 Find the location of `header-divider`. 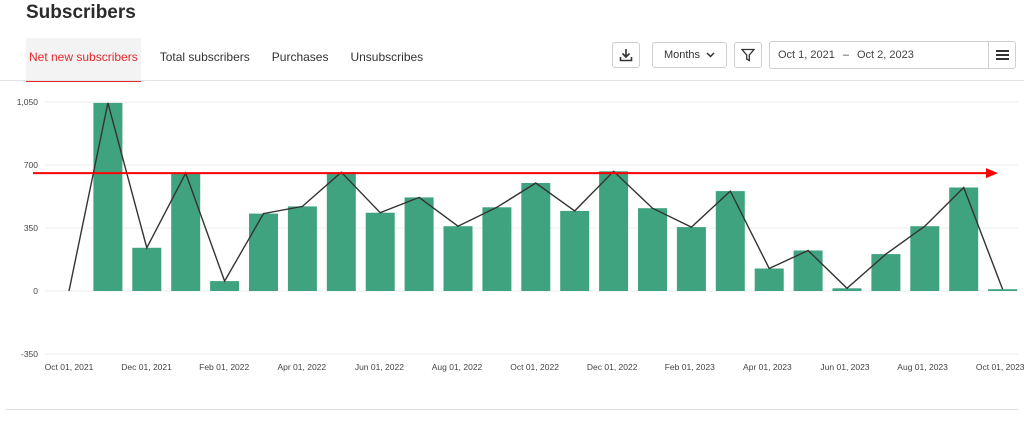

header-divider is located at coordinates (512, 80).